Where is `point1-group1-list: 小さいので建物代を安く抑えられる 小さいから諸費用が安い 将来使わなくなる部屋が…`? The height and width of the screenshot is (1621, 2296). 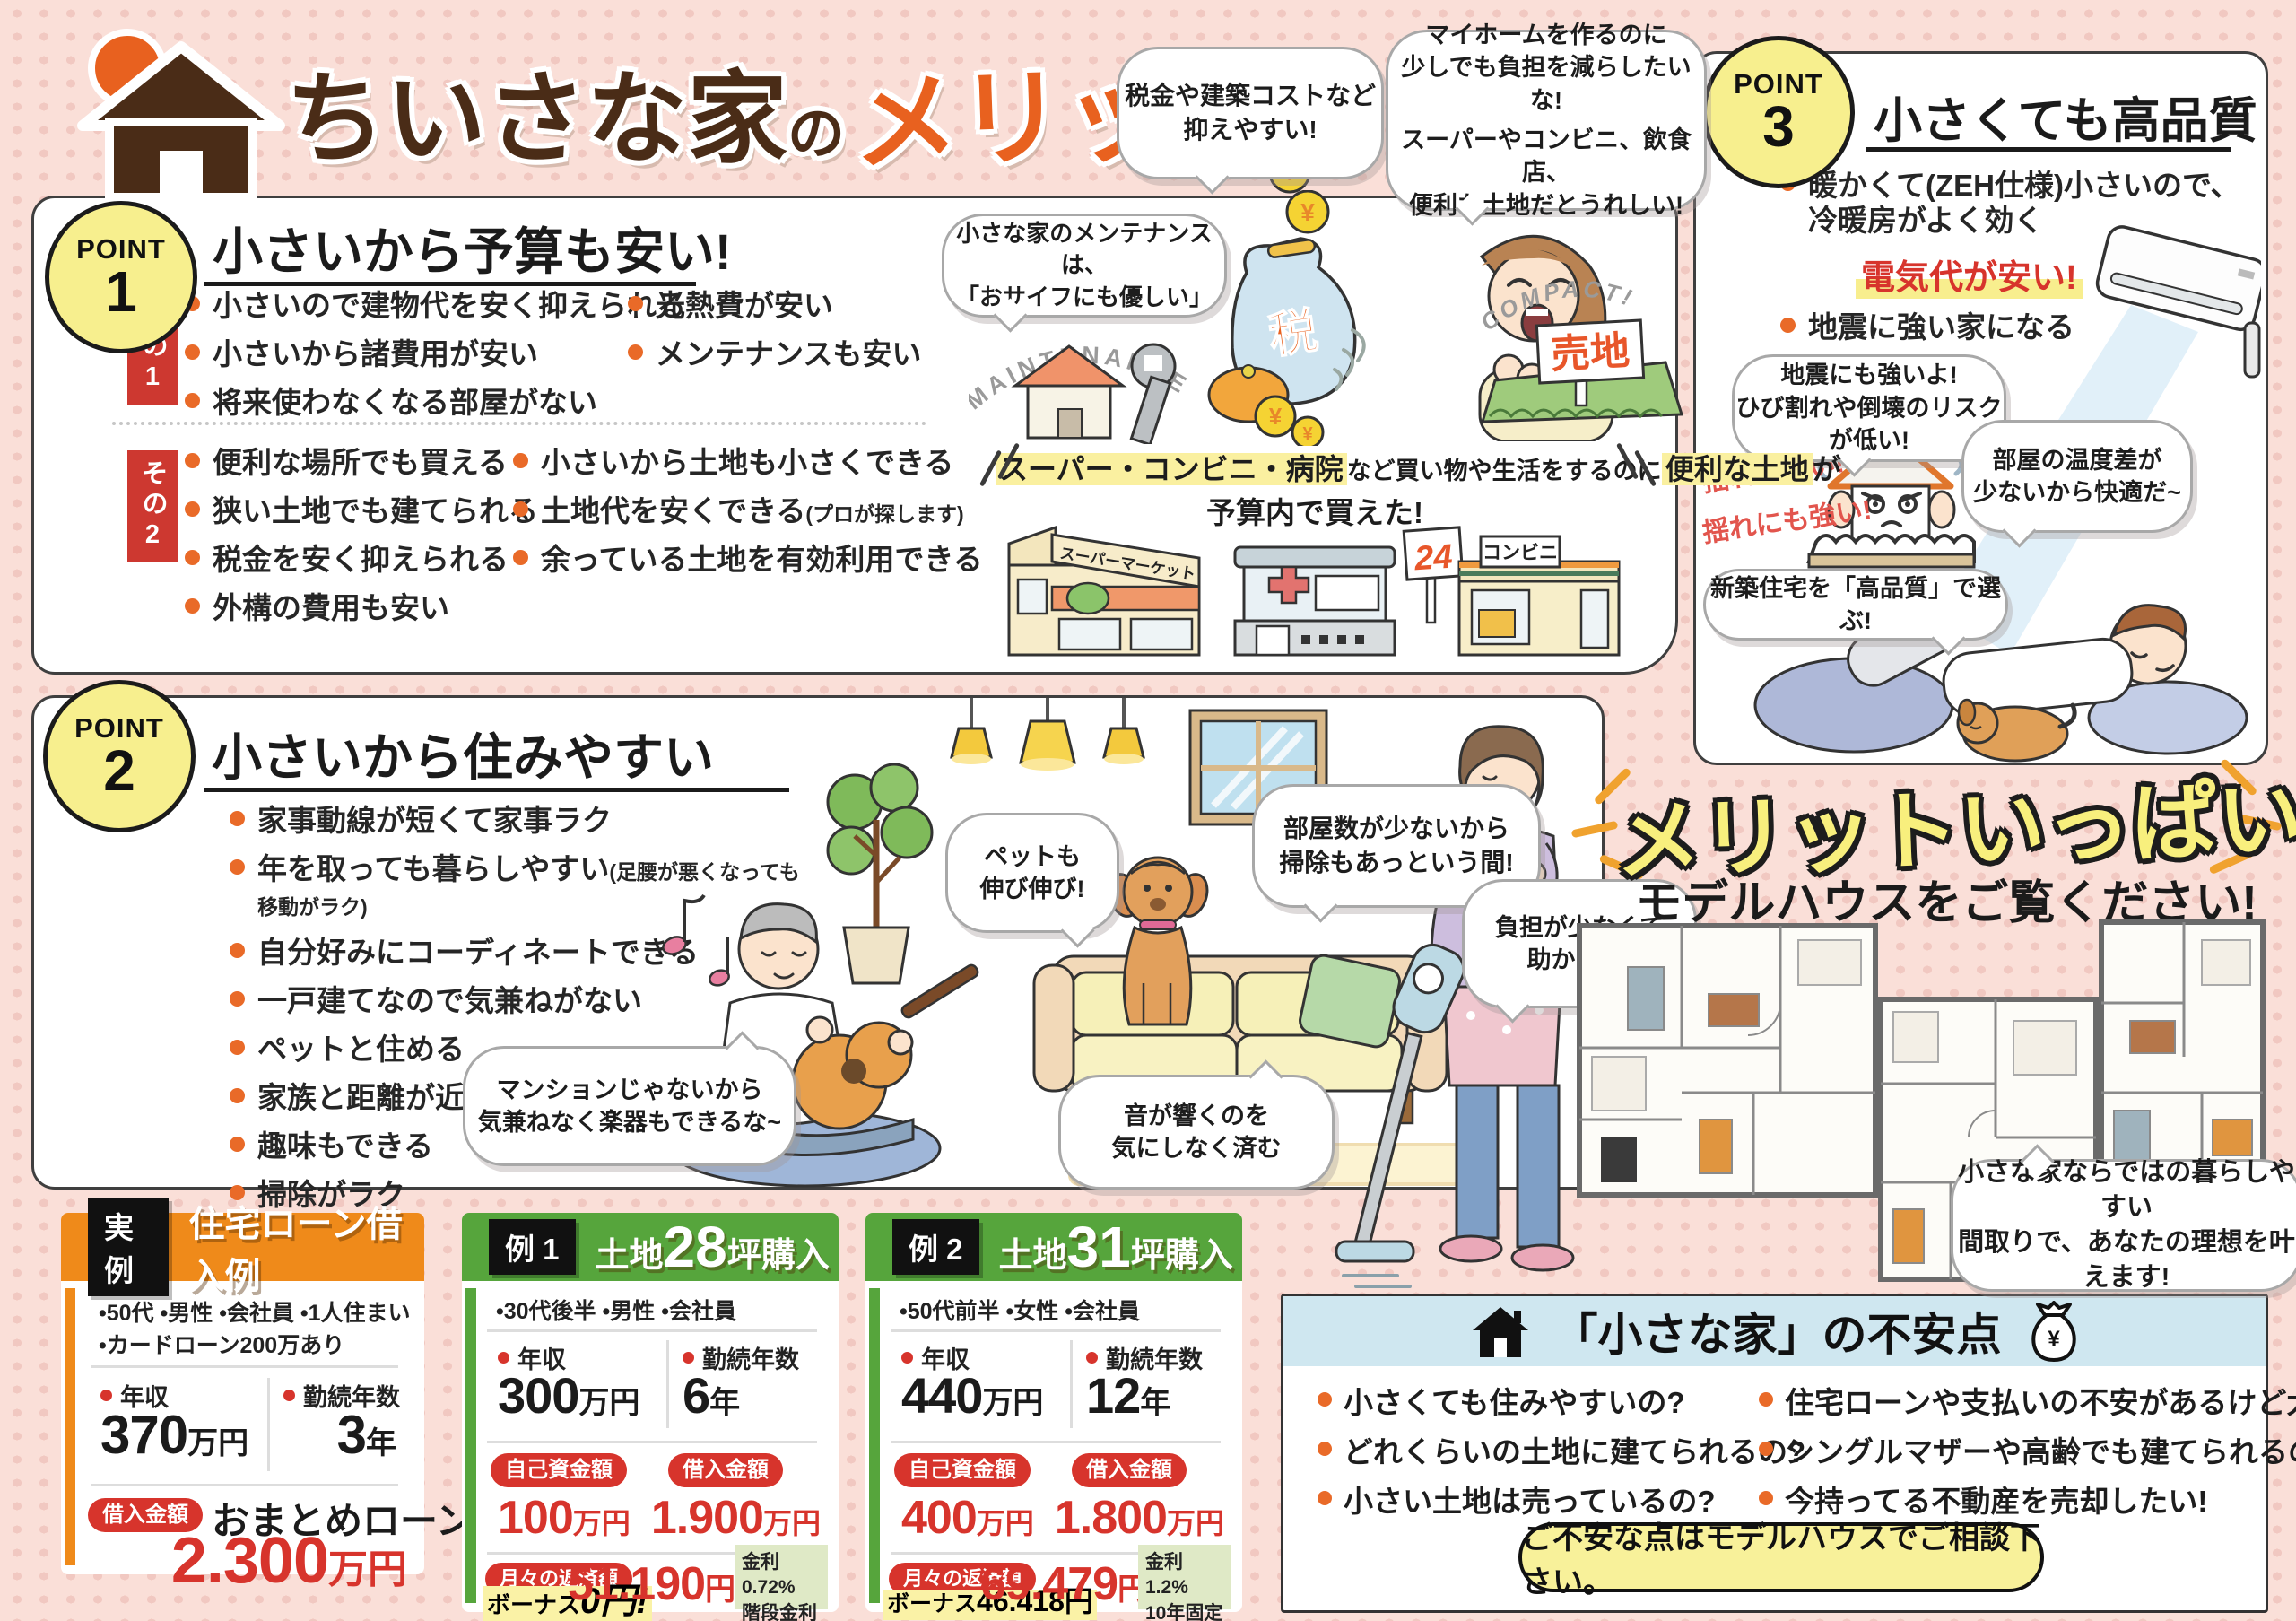
point1-group1-list: 小さいので建物代を安く抑えられる 小さいから諸費用が安い 将来使わなくなる部屋が… is located at coordinates (435, 361).